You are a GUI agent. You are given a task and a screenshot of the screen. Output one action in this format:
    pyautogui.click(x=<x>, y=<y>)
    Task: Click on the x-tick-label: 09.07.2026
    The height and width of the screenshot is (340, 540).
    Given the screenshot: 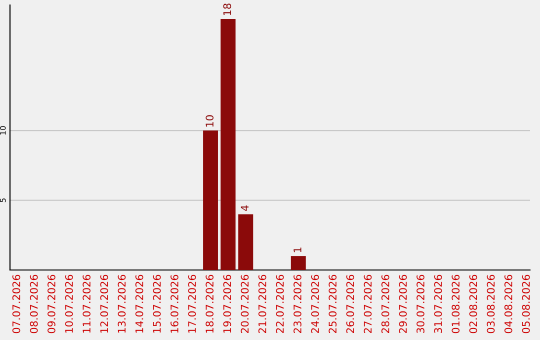 What is the action you would take?
    pyautogui.click(x=51, y=304)
    